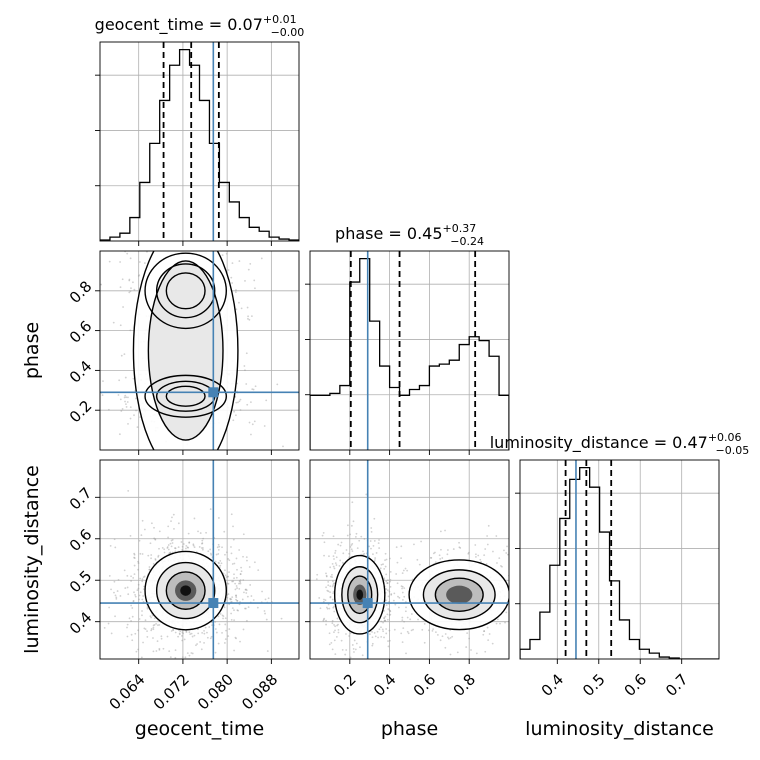 The height and width of the screenshot is (760, 760). Describe the element at coordinates (725, 437) in the screenshot. I see `diag-luminosity_distance-title-plus: +0.06` at that location.